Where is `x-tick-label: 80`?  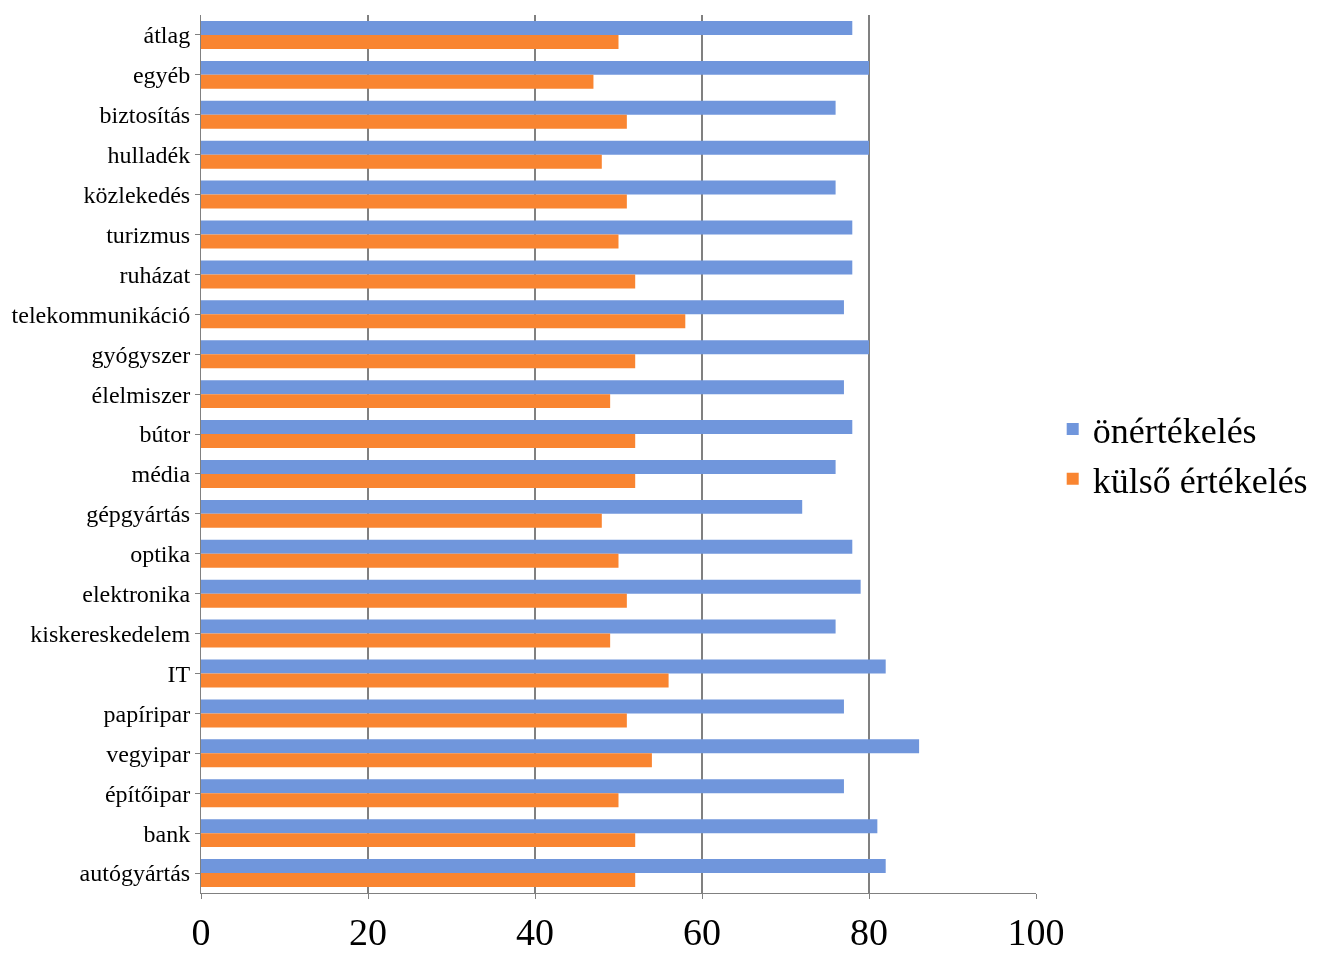 x-tick-label: 80 is located at coordinates (869, 931).